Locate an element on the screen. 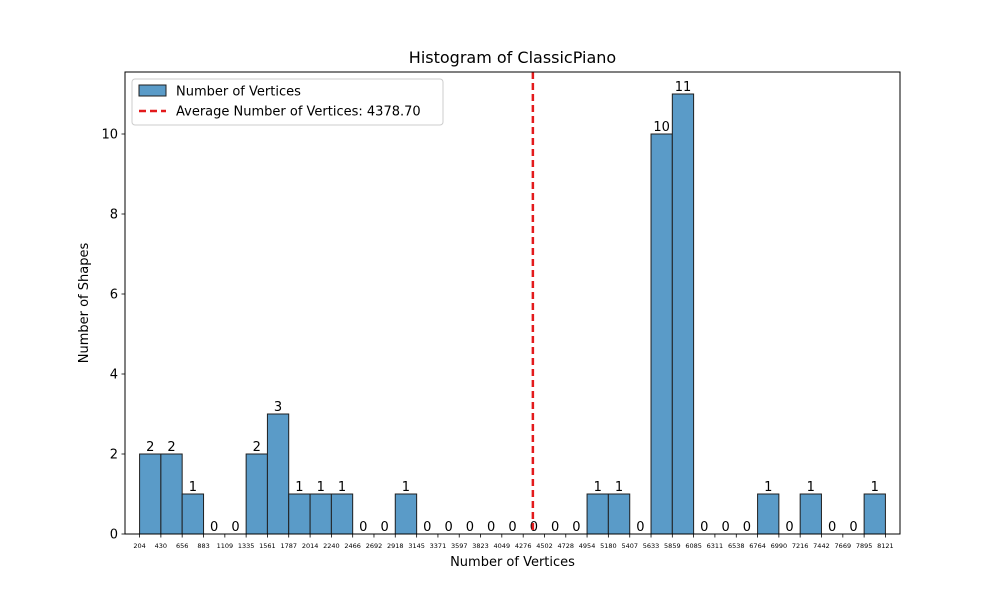 This screenshot has width=1000, height=600. x-tick-label: 2014 is located at coordinates (310, 546).